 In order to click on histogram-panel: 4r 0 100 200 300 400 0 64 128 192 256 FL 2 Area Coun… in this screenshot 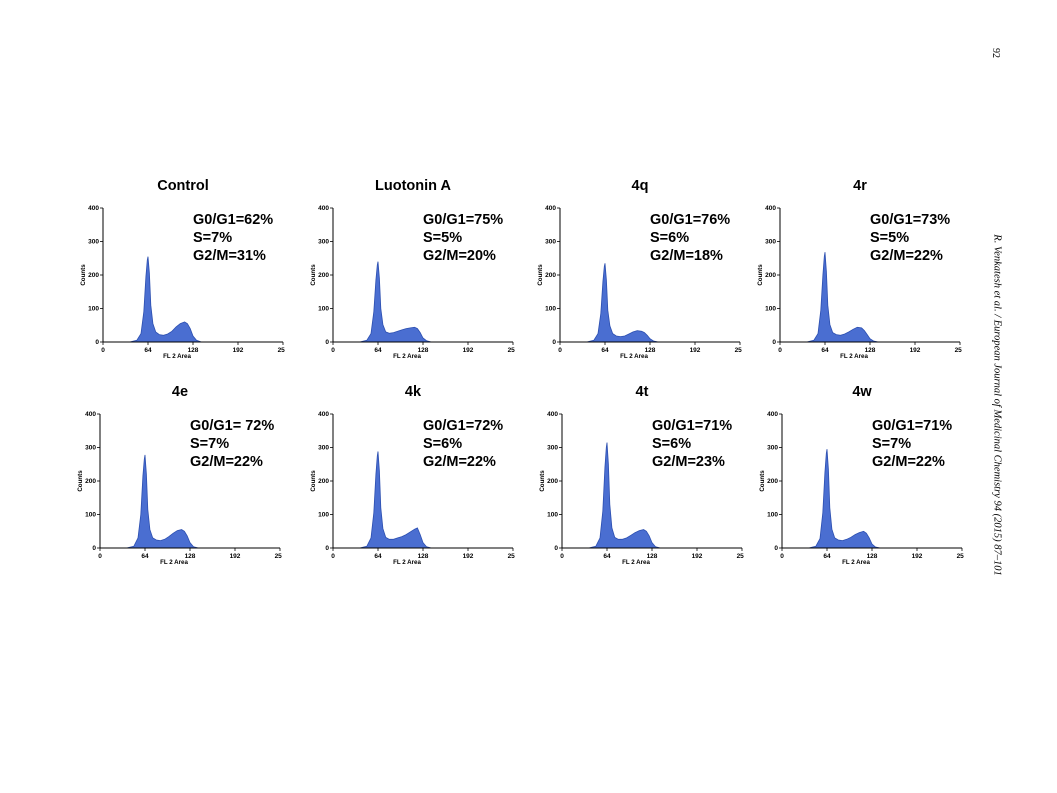, I will do `click(857, 272)`.